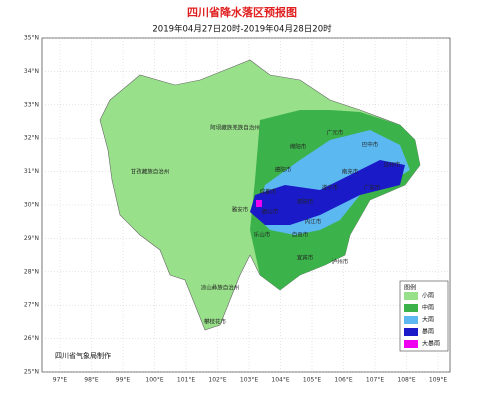 The image size is (484, 406). What do you see at coordinates (186, 380) in the screenshot?
I see `lon-label: 101°E` at bounding box center [186, 380].